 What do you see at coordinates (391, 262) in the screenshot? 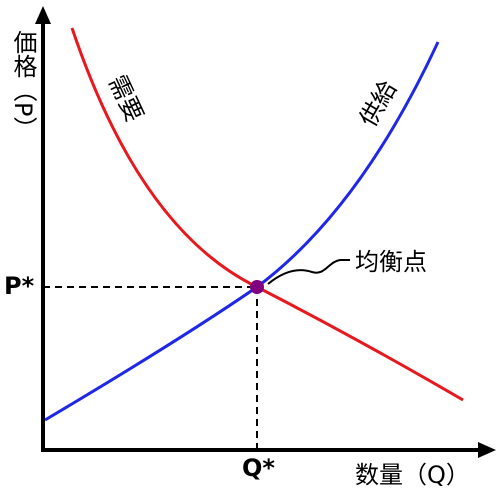
I see `equilibrium-label: 均衡点` at bounding box center [391, 262].